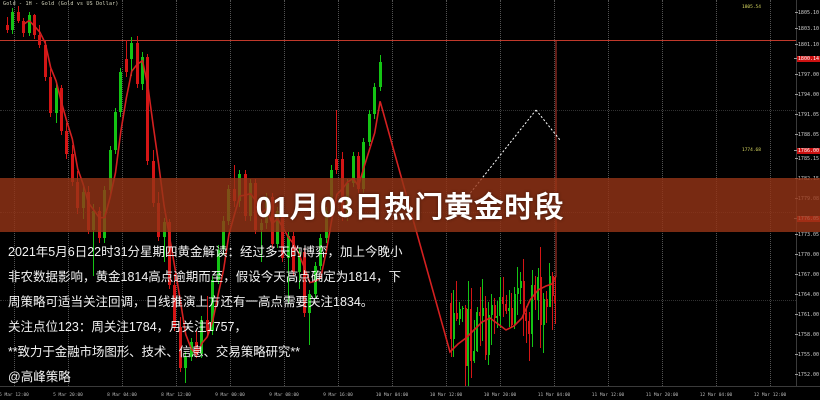 The height and width of the screenshot is (400, 820). What do you see at coordinates (39, 377) in the screenshot?
I see `article-signature: @高峰策略` at bounding box center [39, 377].